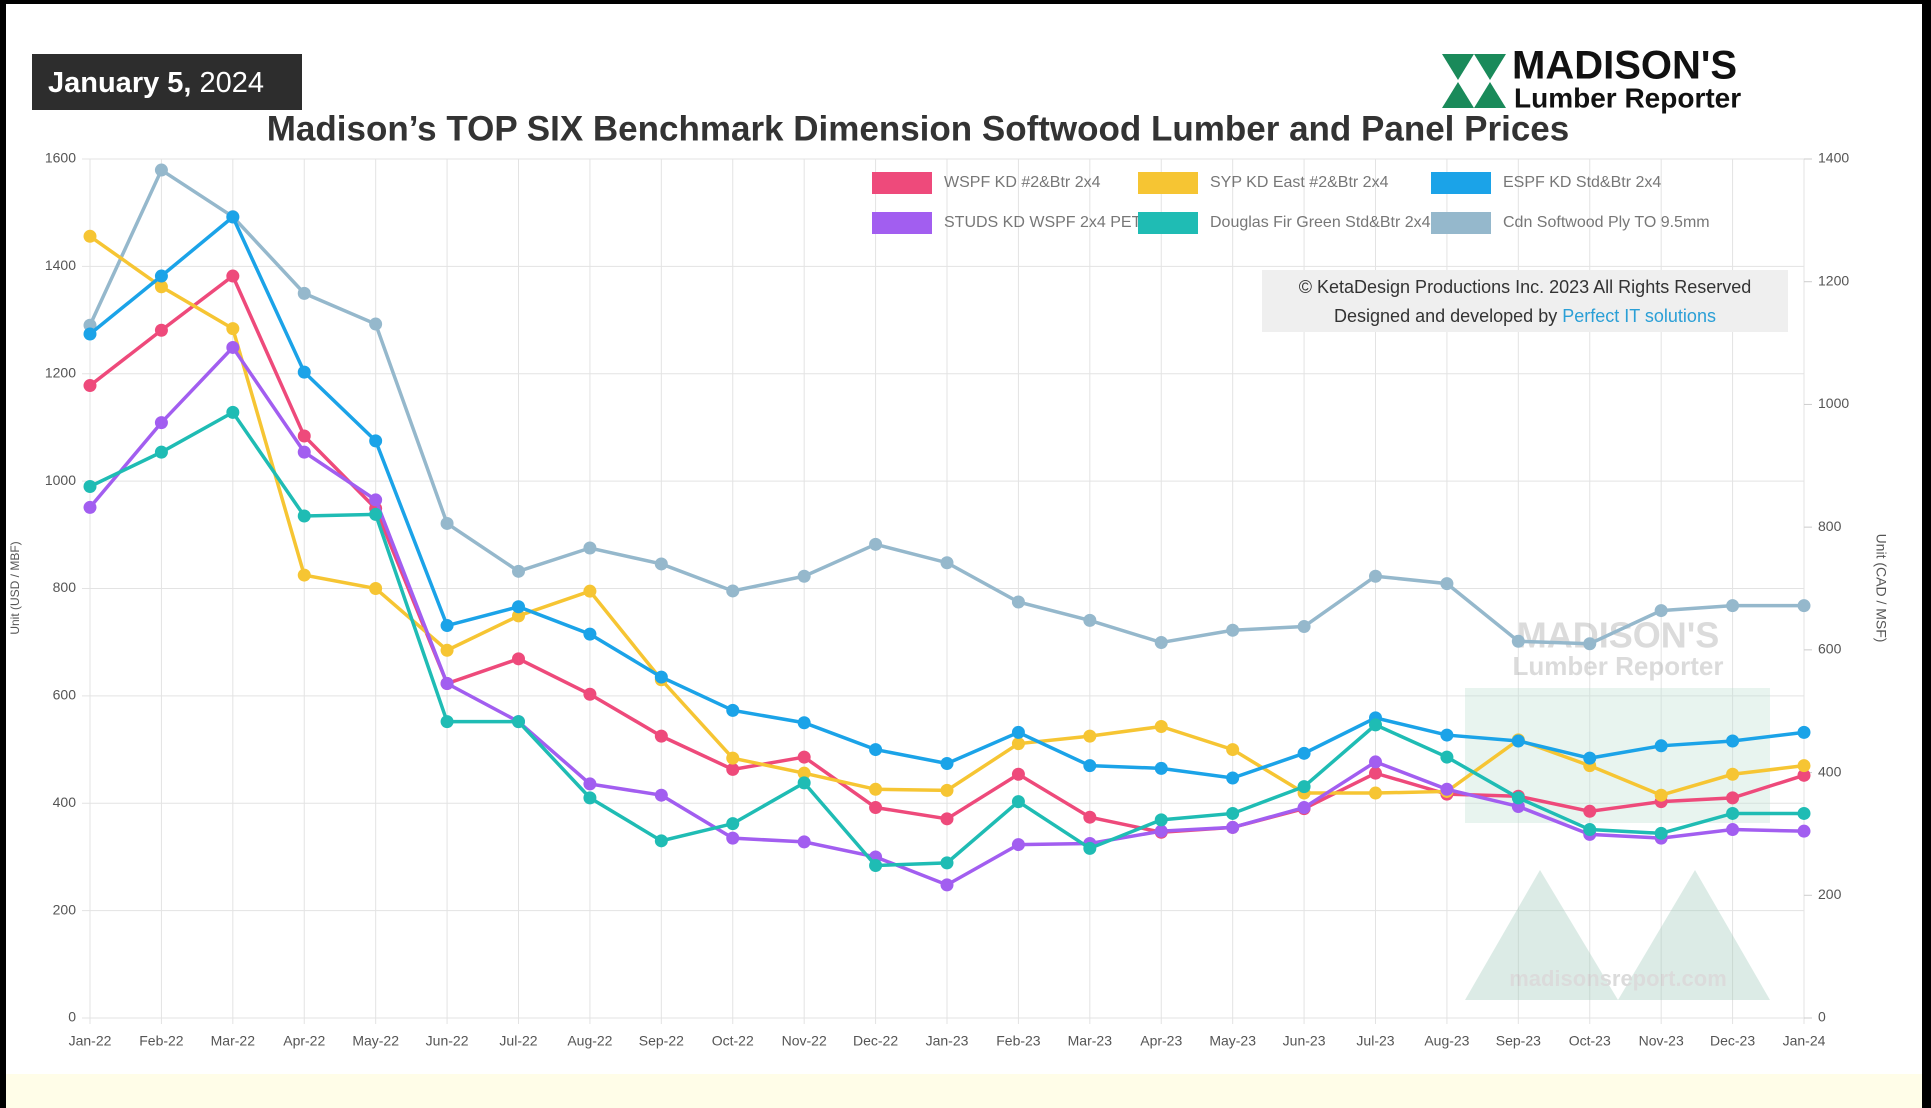 This screenshot has width=1931, height=1108. What do you see at coordinates (1833, 280) in the screenshot?
I see `y2-tick-label: 1200` at bounding box center [1833, 280].